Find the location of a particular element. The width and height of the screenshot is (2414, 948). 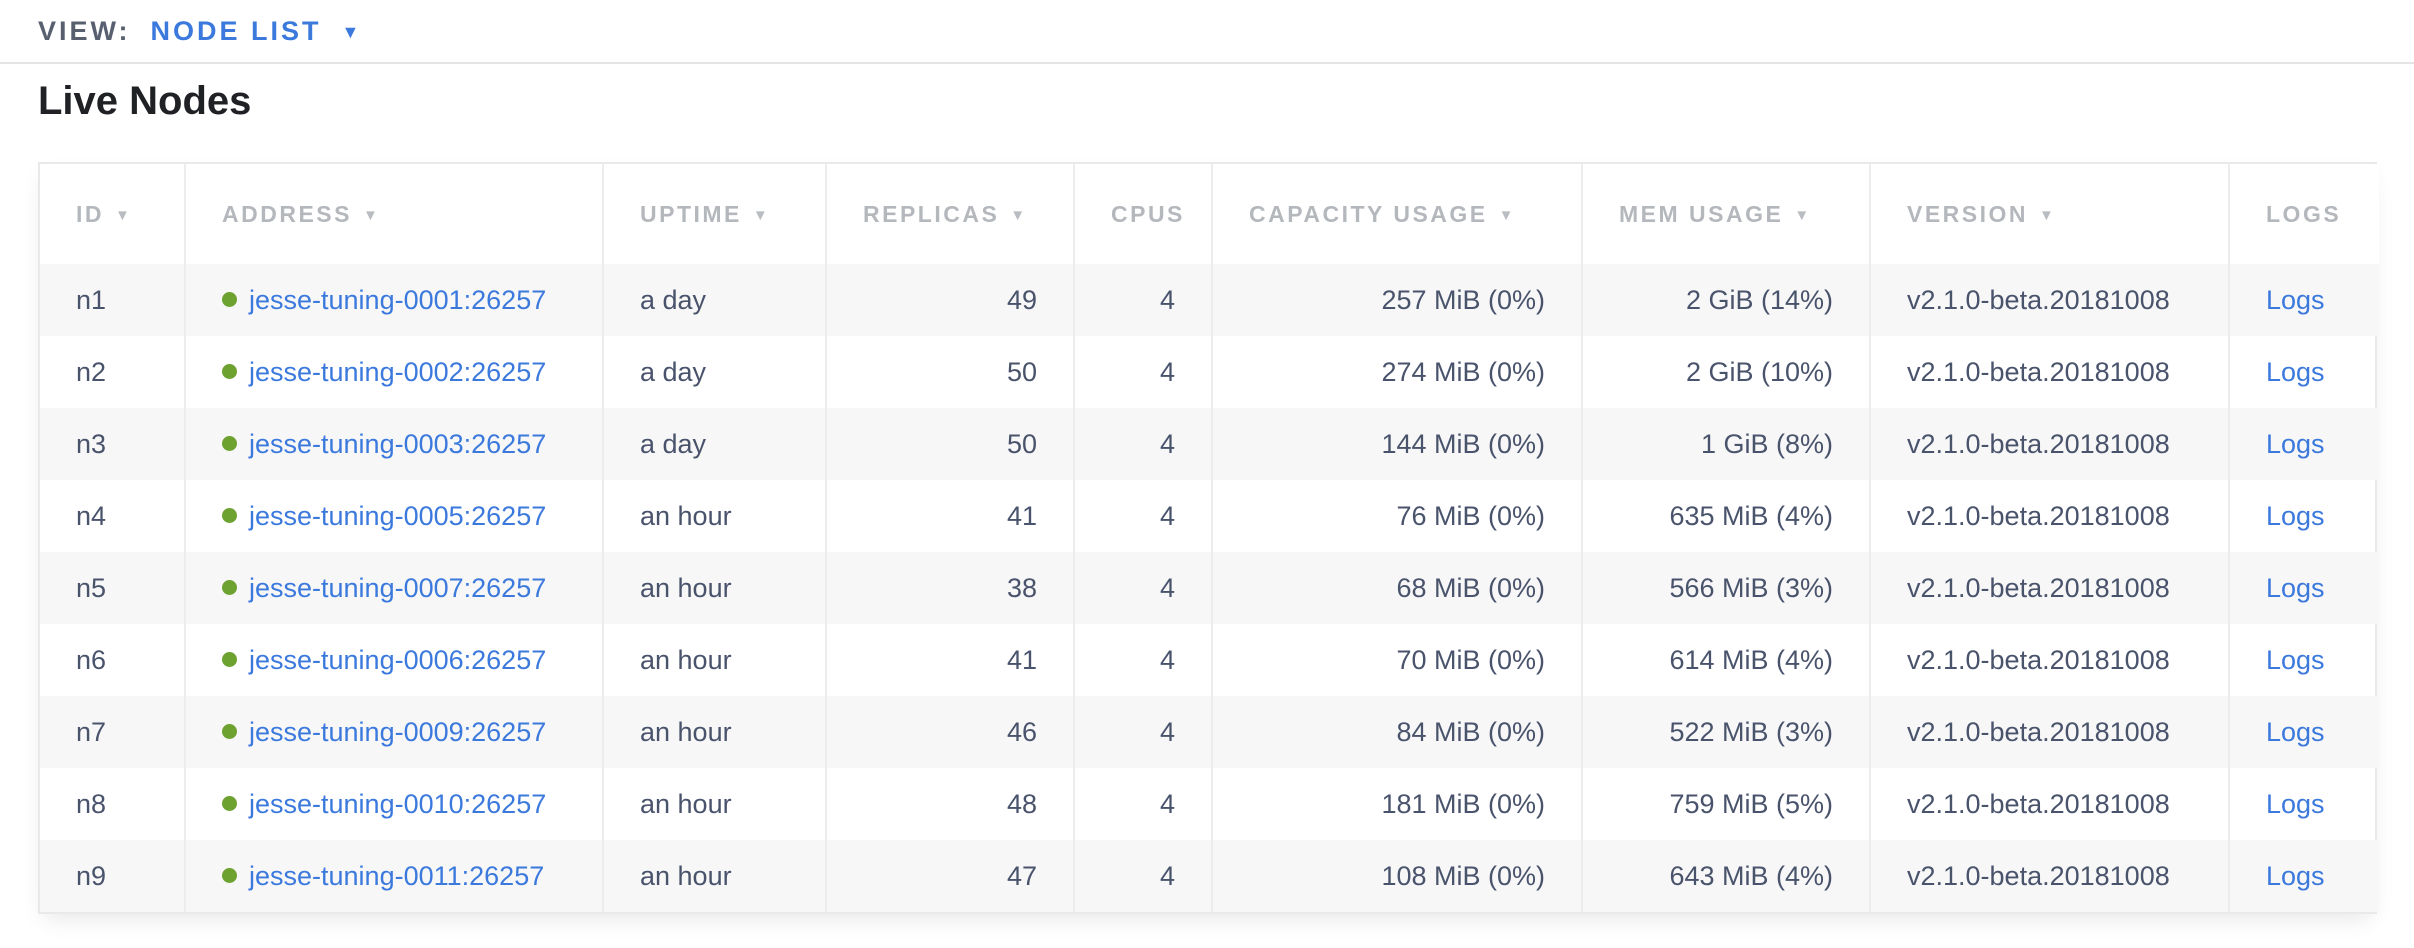

node-address-cell: jesse-tuning-0005:26257 is located at coordinates (393, 516).